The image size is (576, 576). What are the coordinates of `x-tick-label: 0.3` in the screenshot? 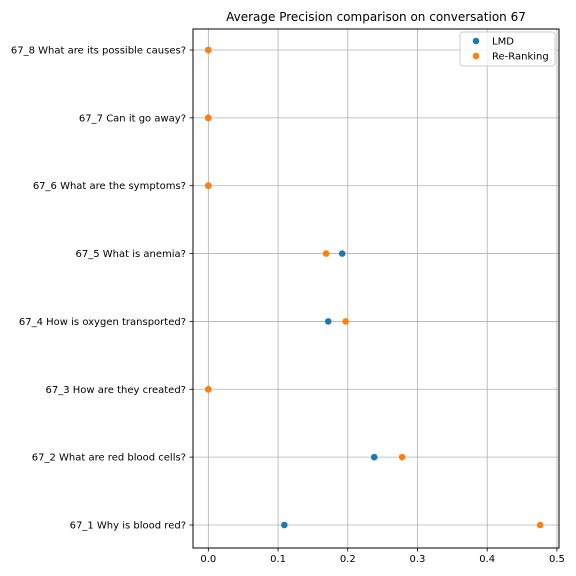 It's located at (418, 559).